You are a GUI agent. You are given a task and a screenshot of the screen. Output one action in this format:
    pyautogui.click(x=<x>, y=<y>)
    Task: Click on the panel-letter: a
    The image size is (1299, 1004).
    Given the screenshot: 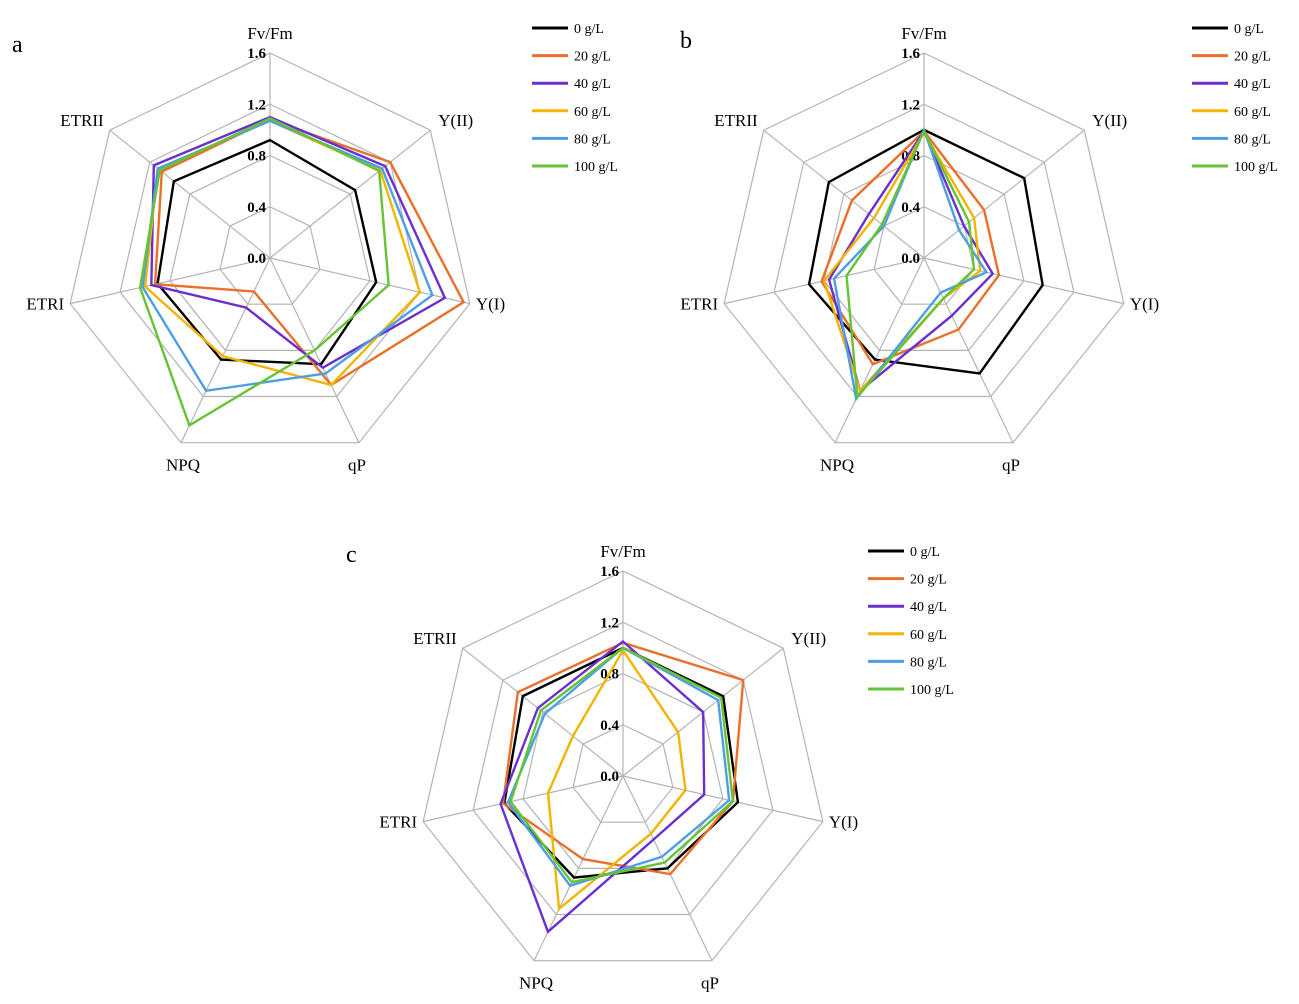 What is the action you would take?
    pyautogui.click(x=17, y=45)
    